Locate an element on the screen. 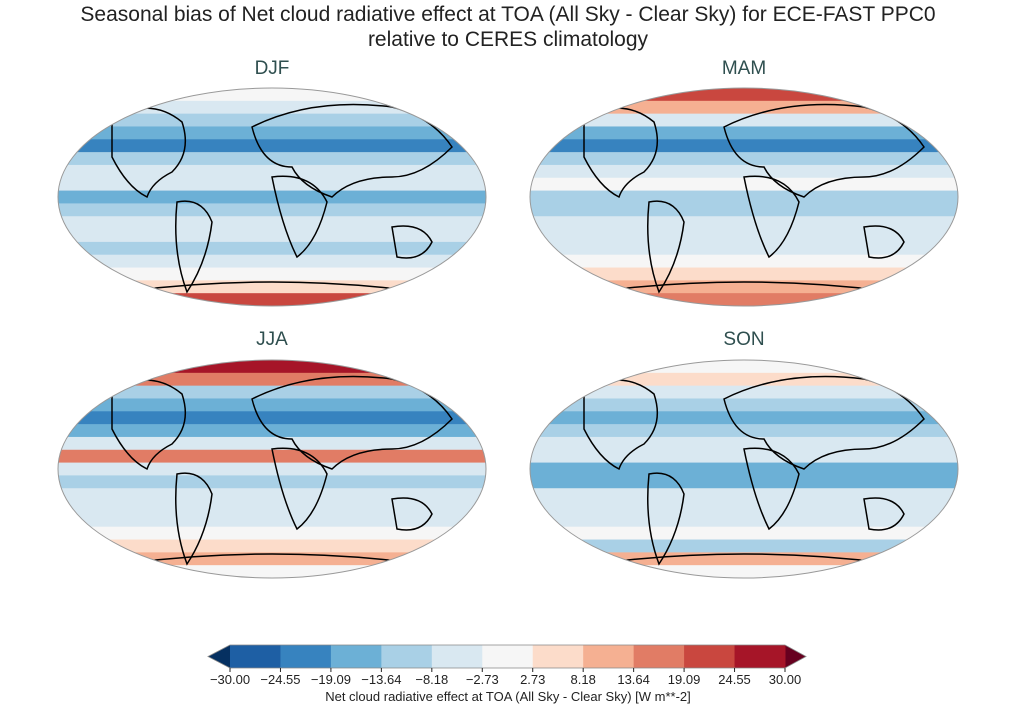  colorbar-tick-label: 24.55 is located at coordinates (734, 679).